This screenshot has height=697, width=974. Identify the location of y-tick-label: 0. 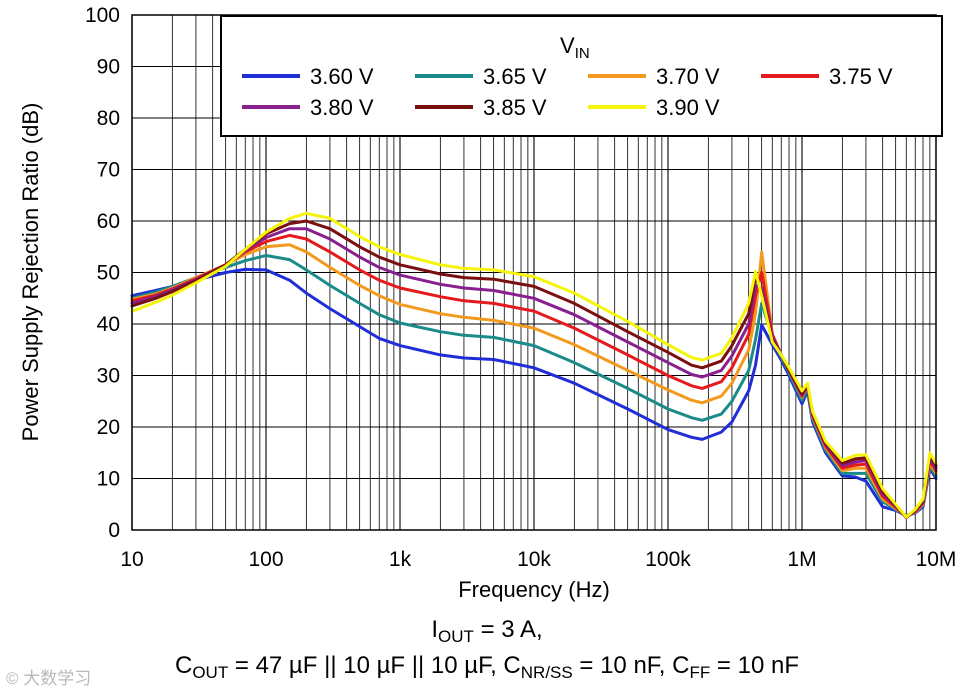
(114, 530).